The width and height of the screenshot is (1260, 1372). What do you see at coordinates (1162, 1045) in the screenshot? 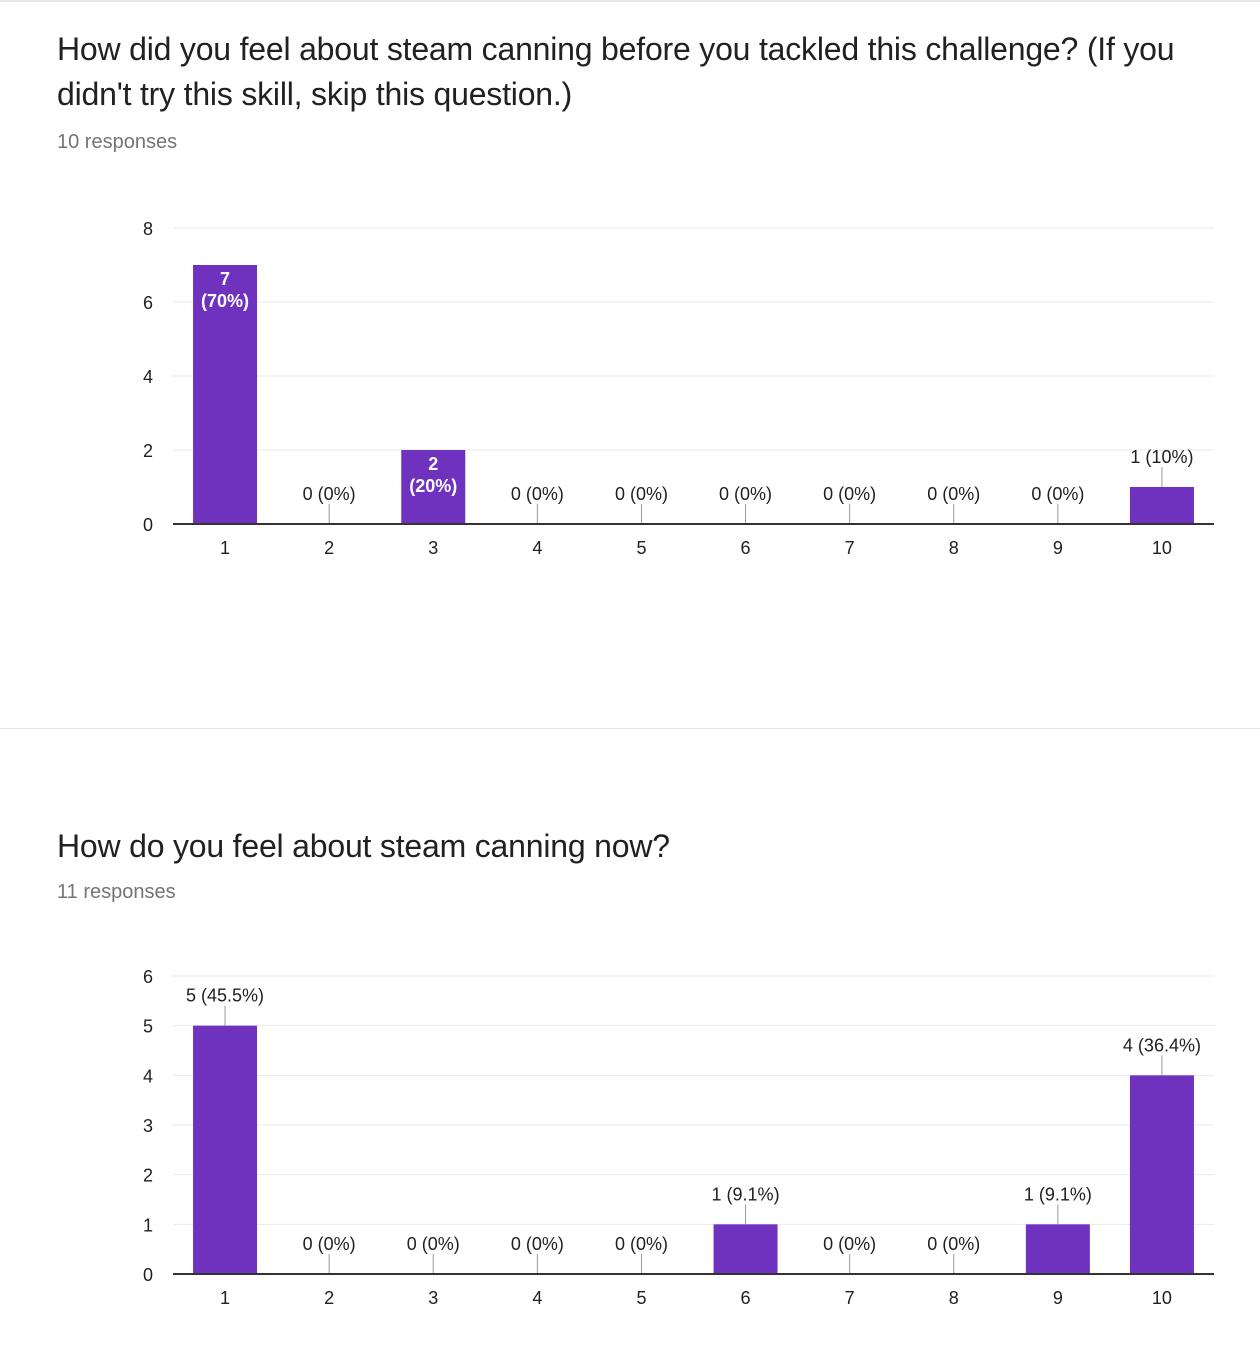
I see `data-label: 4 (36.4%)` at bounding box center [1162, 1045].